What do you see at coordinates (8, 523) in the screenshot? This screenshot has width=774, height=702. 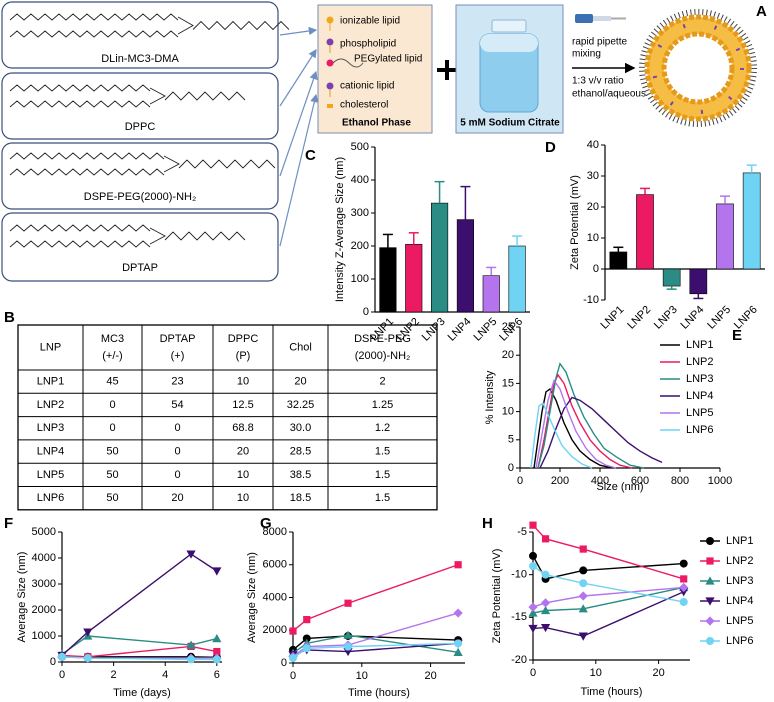 I see `panel-letter: F` at bounding box center [8, 523].